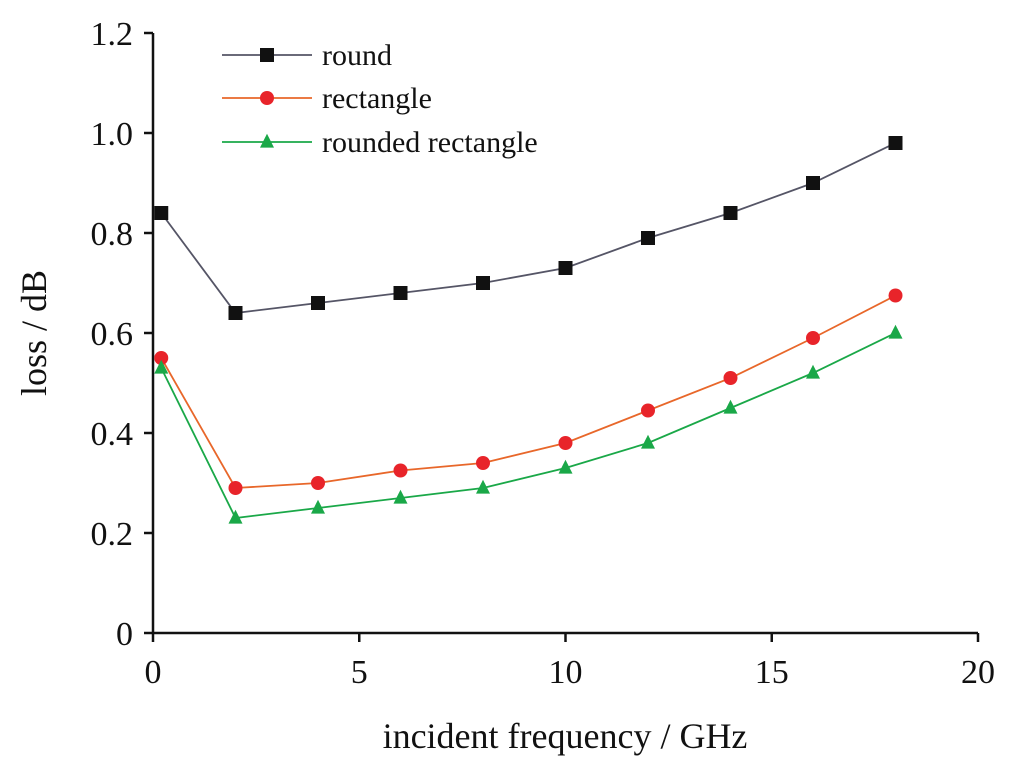 This screenshot has height=767, width=1015. Describe the element at coordinates (772, 672) in the screenshot. I see `x-tick-label: 15` at that location.